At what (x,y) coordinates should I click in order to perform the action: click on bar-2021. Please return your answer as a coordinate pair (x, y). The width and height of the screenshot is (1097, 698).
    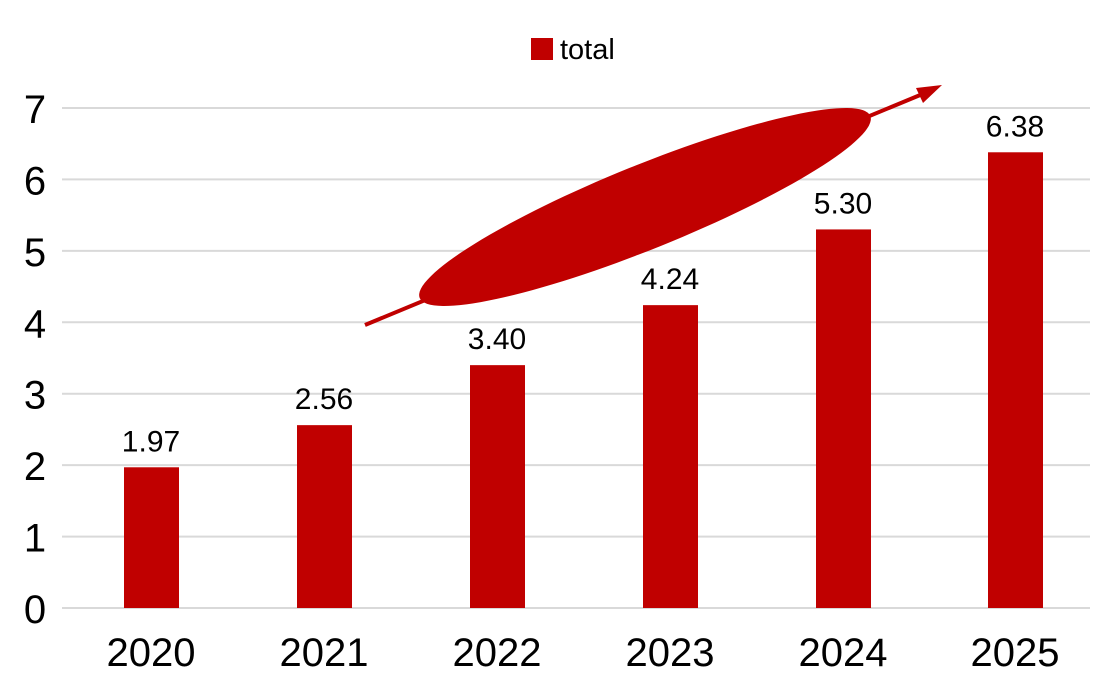
    Looking at the image, I should click on (324, 516).